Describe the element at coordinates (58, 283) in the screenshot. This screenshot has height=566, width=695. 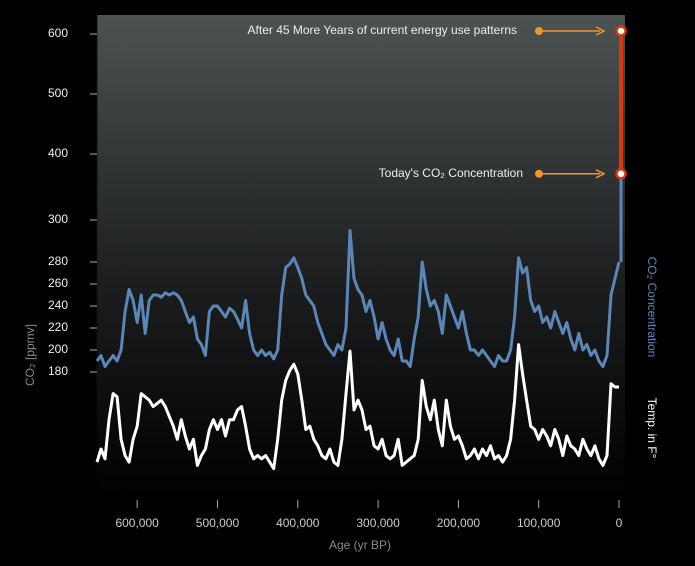
I see `y-tick-label: 260` at that location.